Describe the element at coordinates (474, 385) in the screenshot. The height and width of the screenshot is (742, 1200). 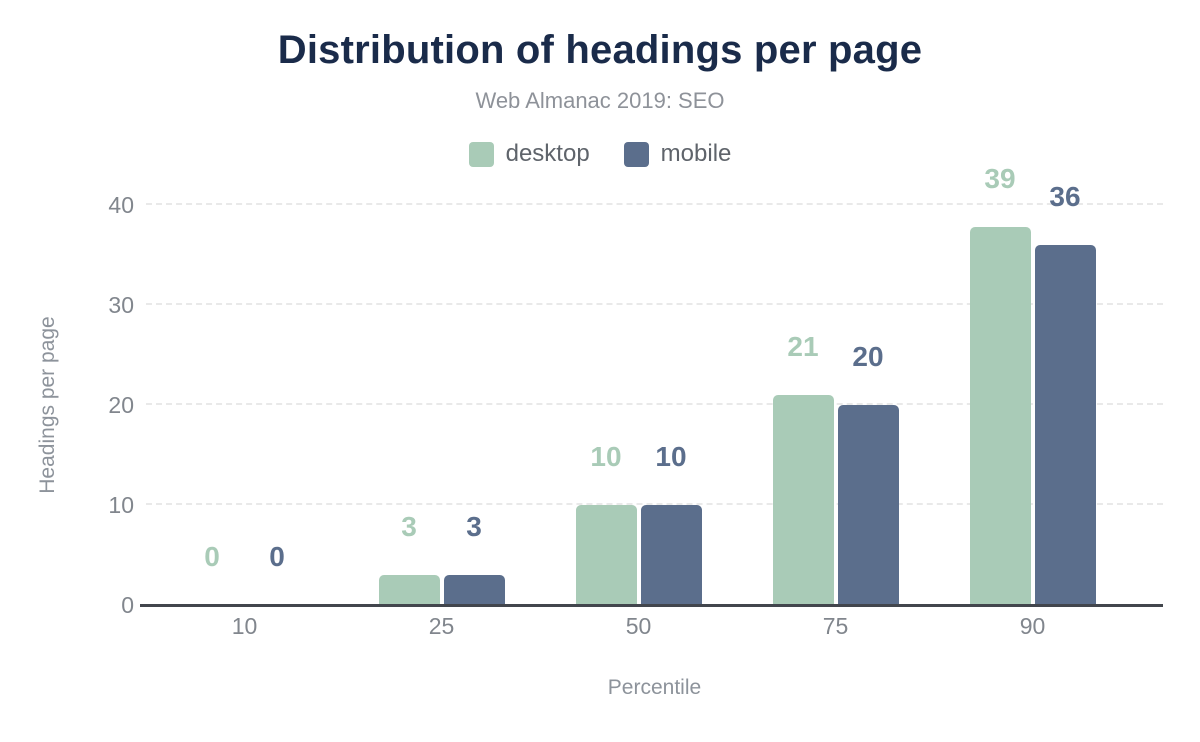
I see `bar-column-mobile: 3` at that location.